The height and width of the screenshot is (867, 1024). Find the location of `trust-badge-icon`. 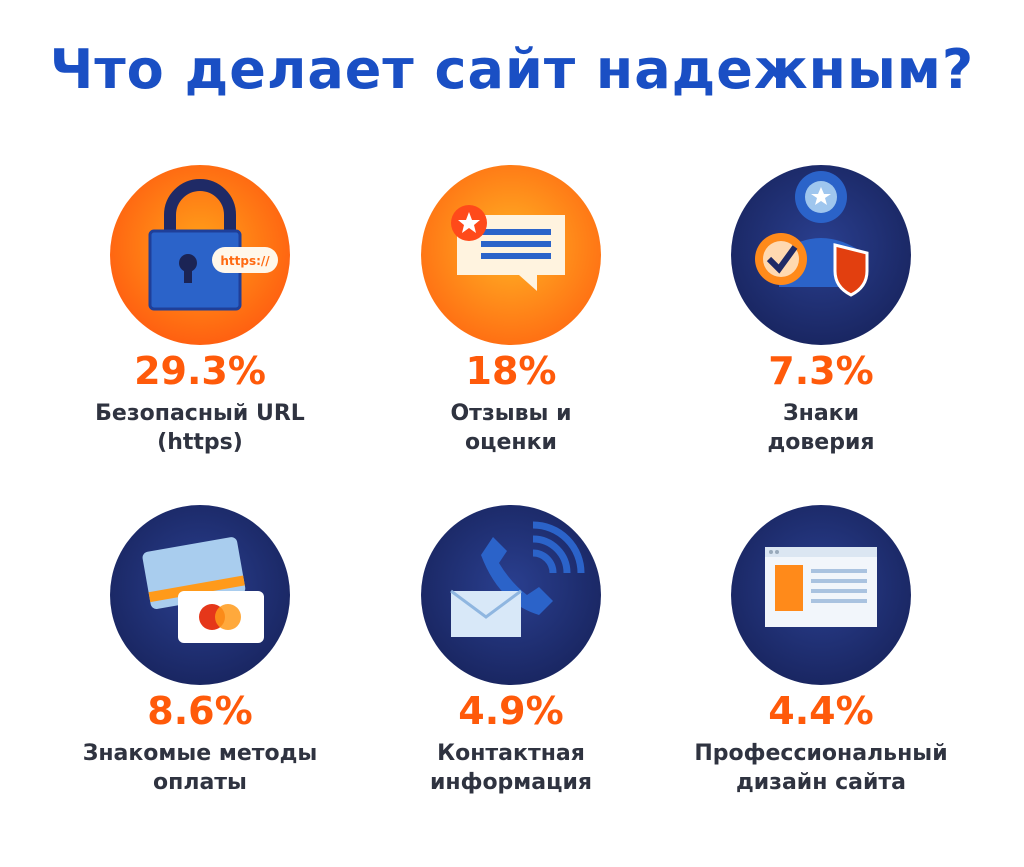

trust-badge-icon is located at coordinates (821, 255).